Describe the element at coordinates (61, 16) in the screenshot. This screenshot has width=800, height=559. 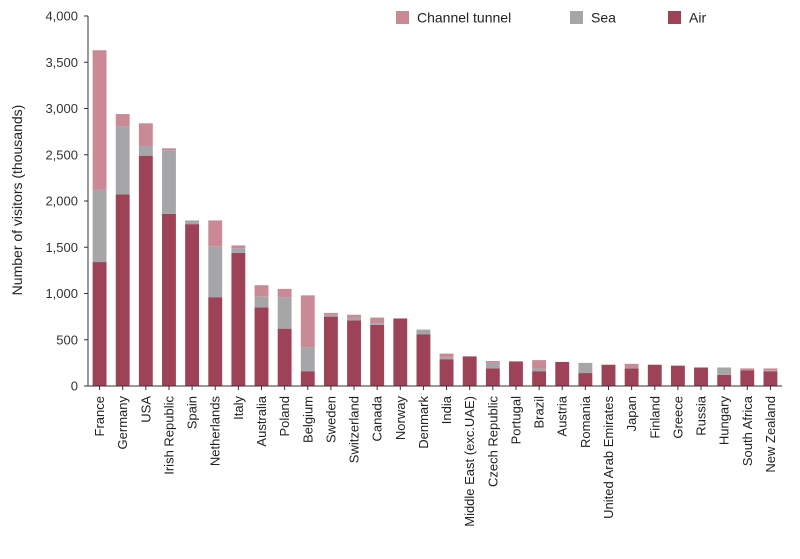
I see `y-tick-label: 4,000` at that location.